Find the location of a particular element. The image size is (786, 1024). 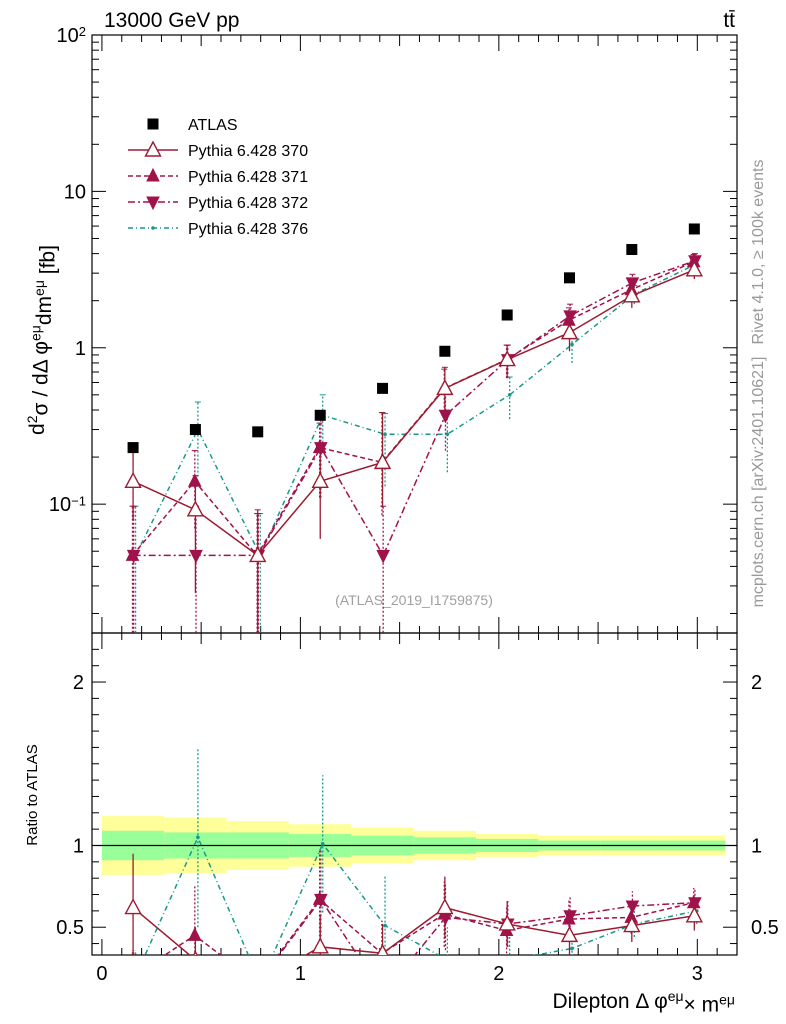

ratio-y-tick-label: 0.5 is located at coordinates (70, 928).